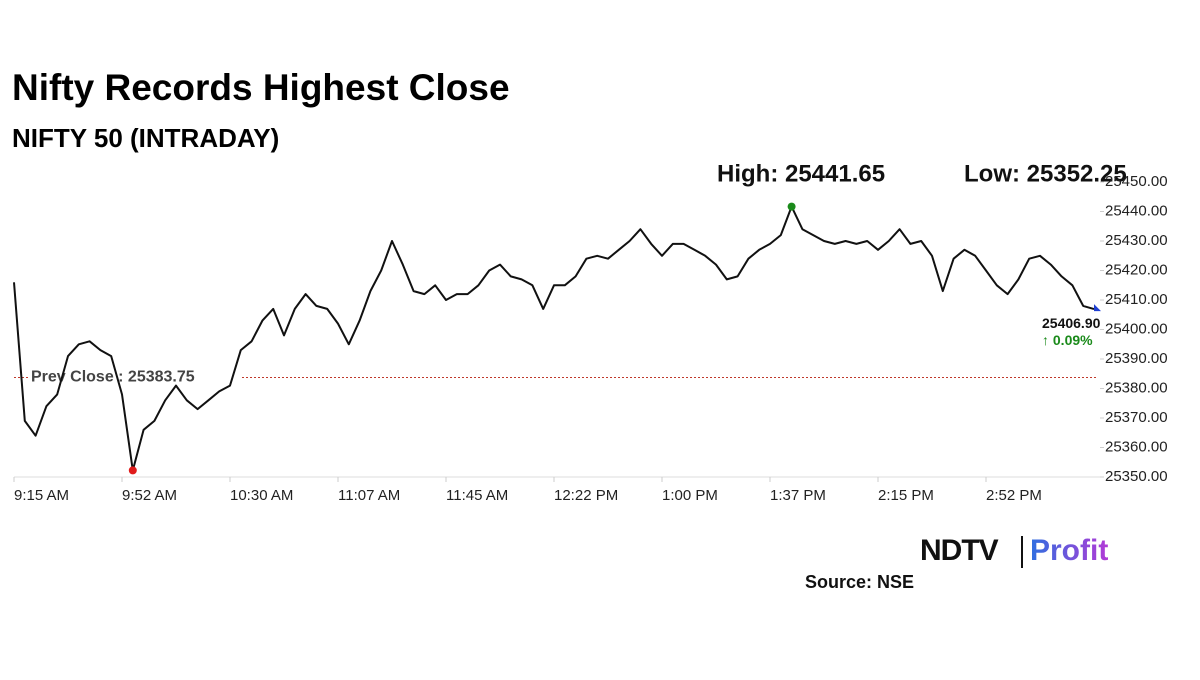 The height and width of the screenshot is (680, 1200). What do you see at coordinates (801, 173) in the screenshot?
I see `high-label: High: 25441.65` at bounding box center [801, 173].